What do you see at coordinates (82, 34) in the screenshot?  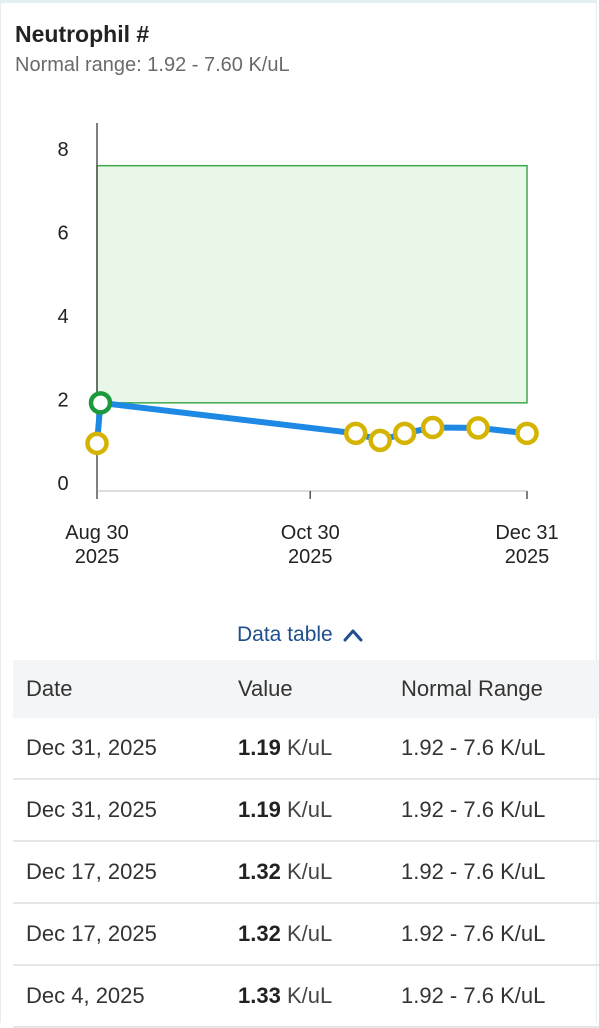 I see `page-title: Neutrophil #` at bounding box center [82, 34].